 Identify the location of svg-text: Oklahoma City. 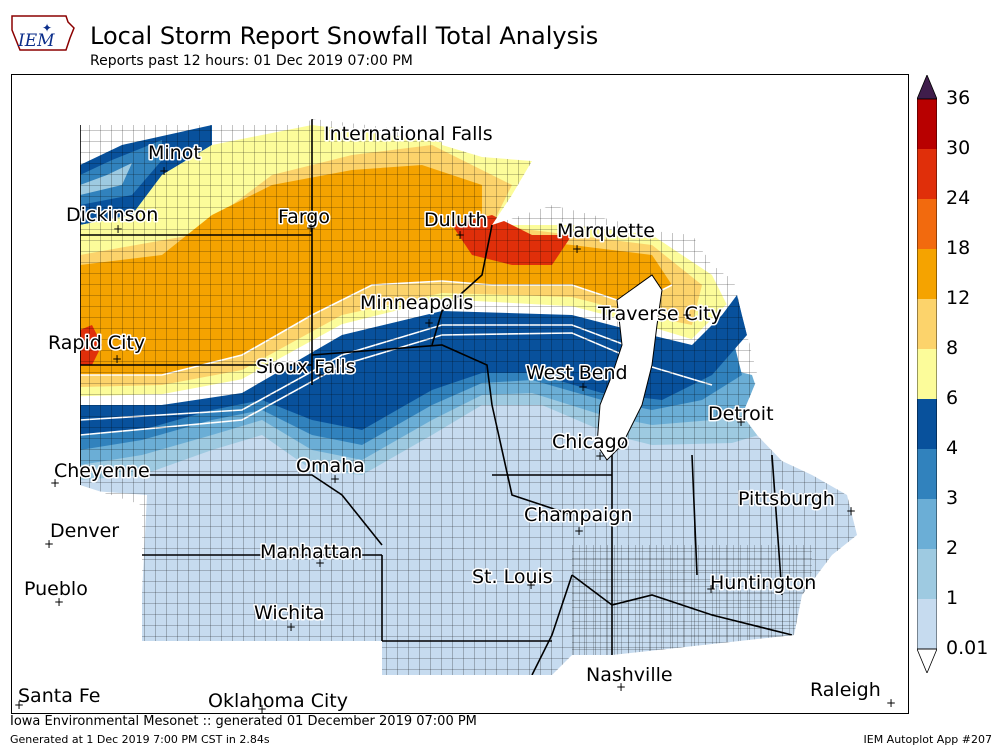
(278, 701).